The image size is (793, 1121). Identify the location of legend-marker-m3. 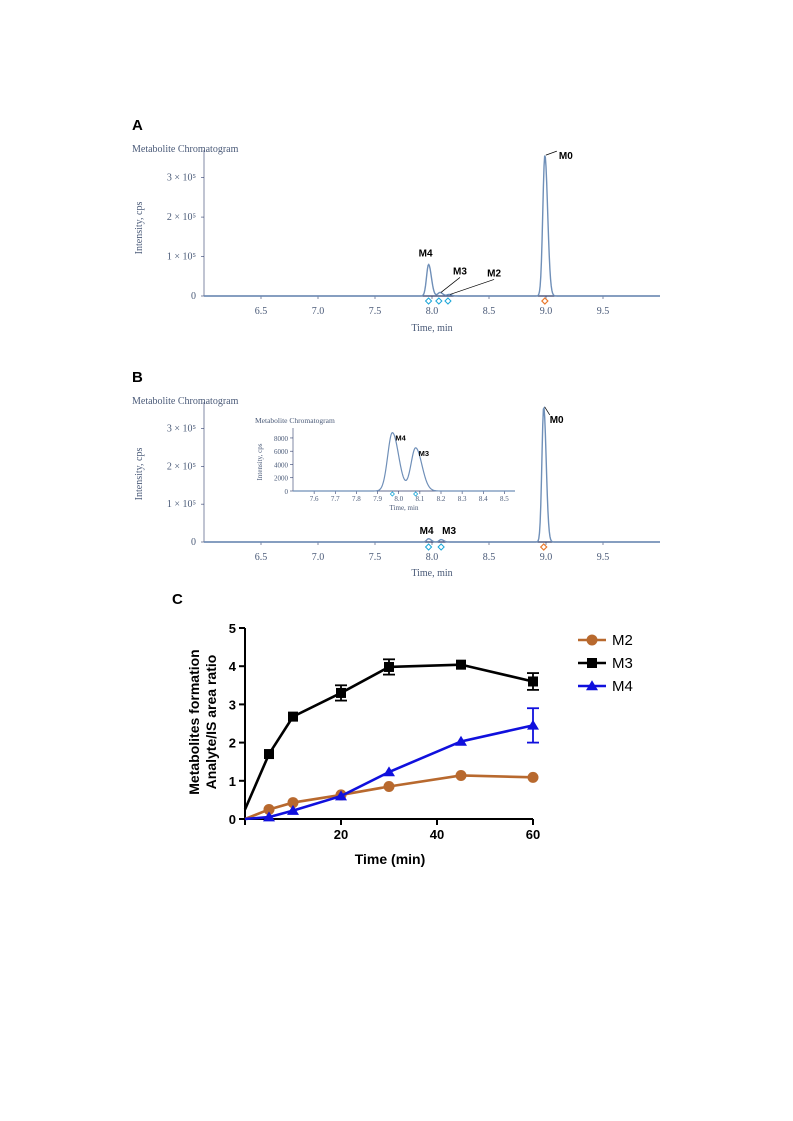
(592, 663).